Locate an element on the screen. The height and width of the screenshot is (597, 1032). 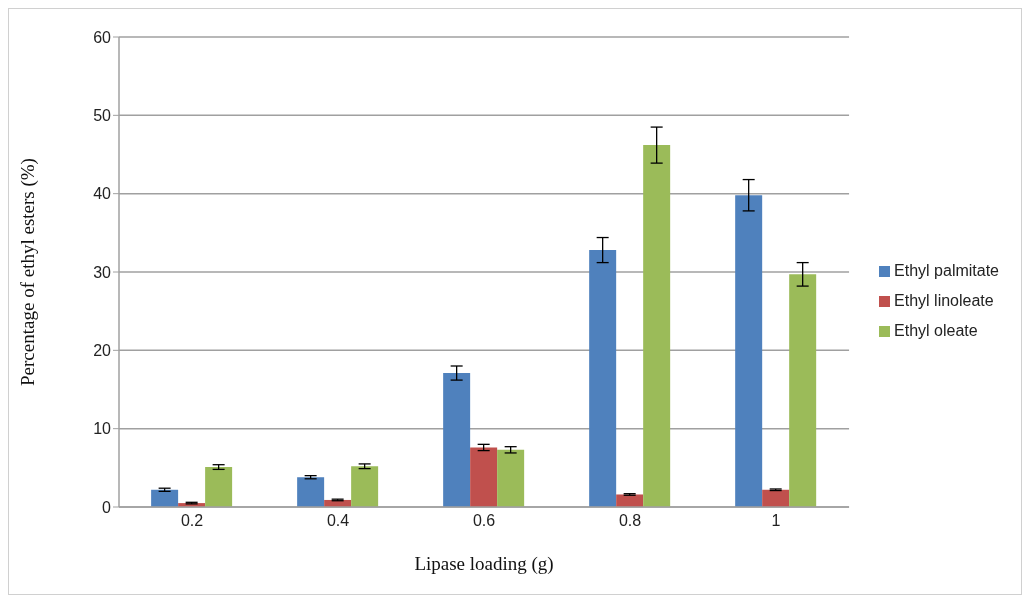
y-tick-label: 40 is located at coordinates (102, 194).